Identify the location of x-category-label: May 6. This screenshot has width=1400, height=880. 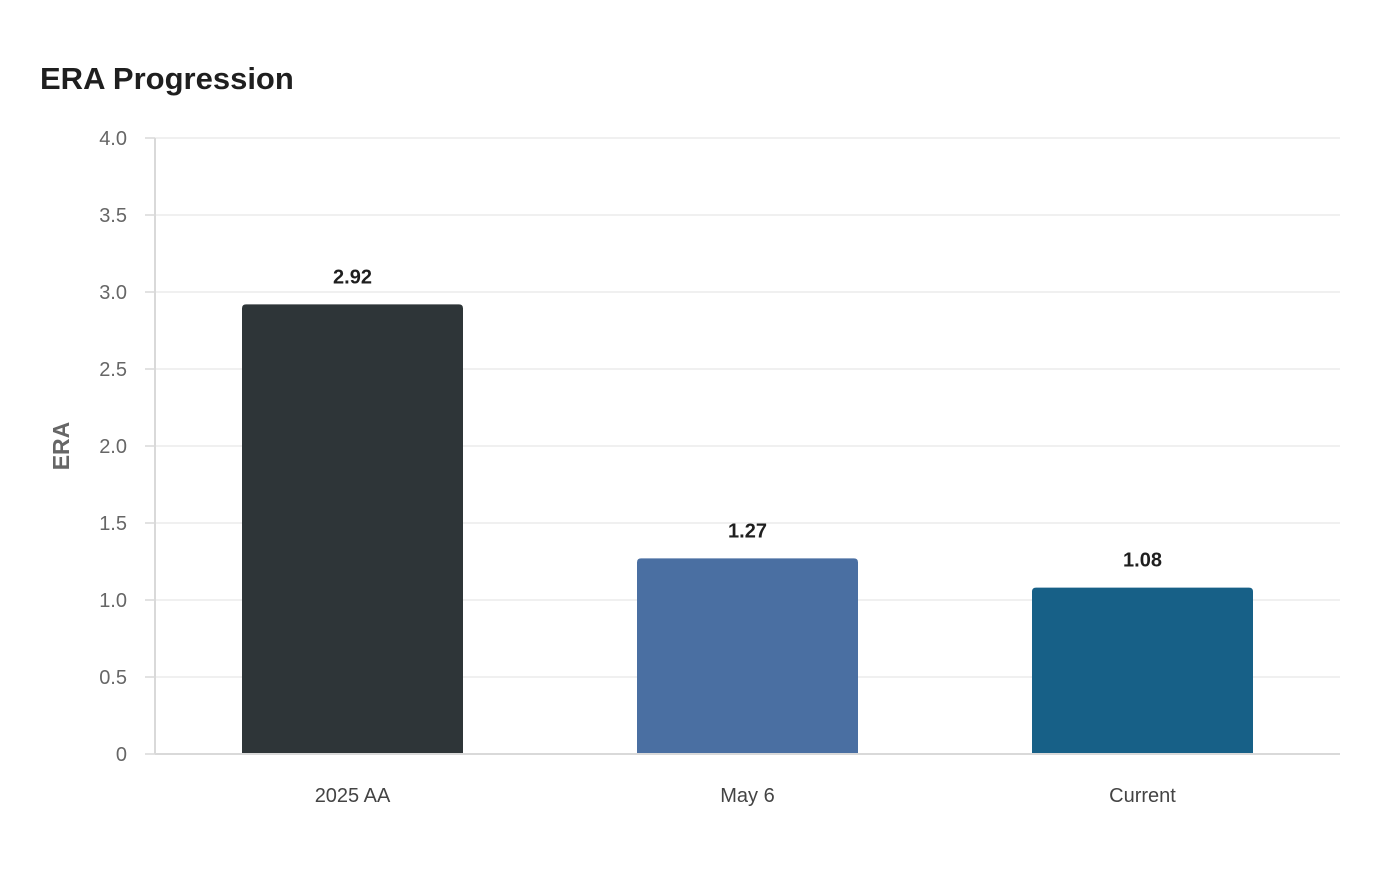
(747, 796).